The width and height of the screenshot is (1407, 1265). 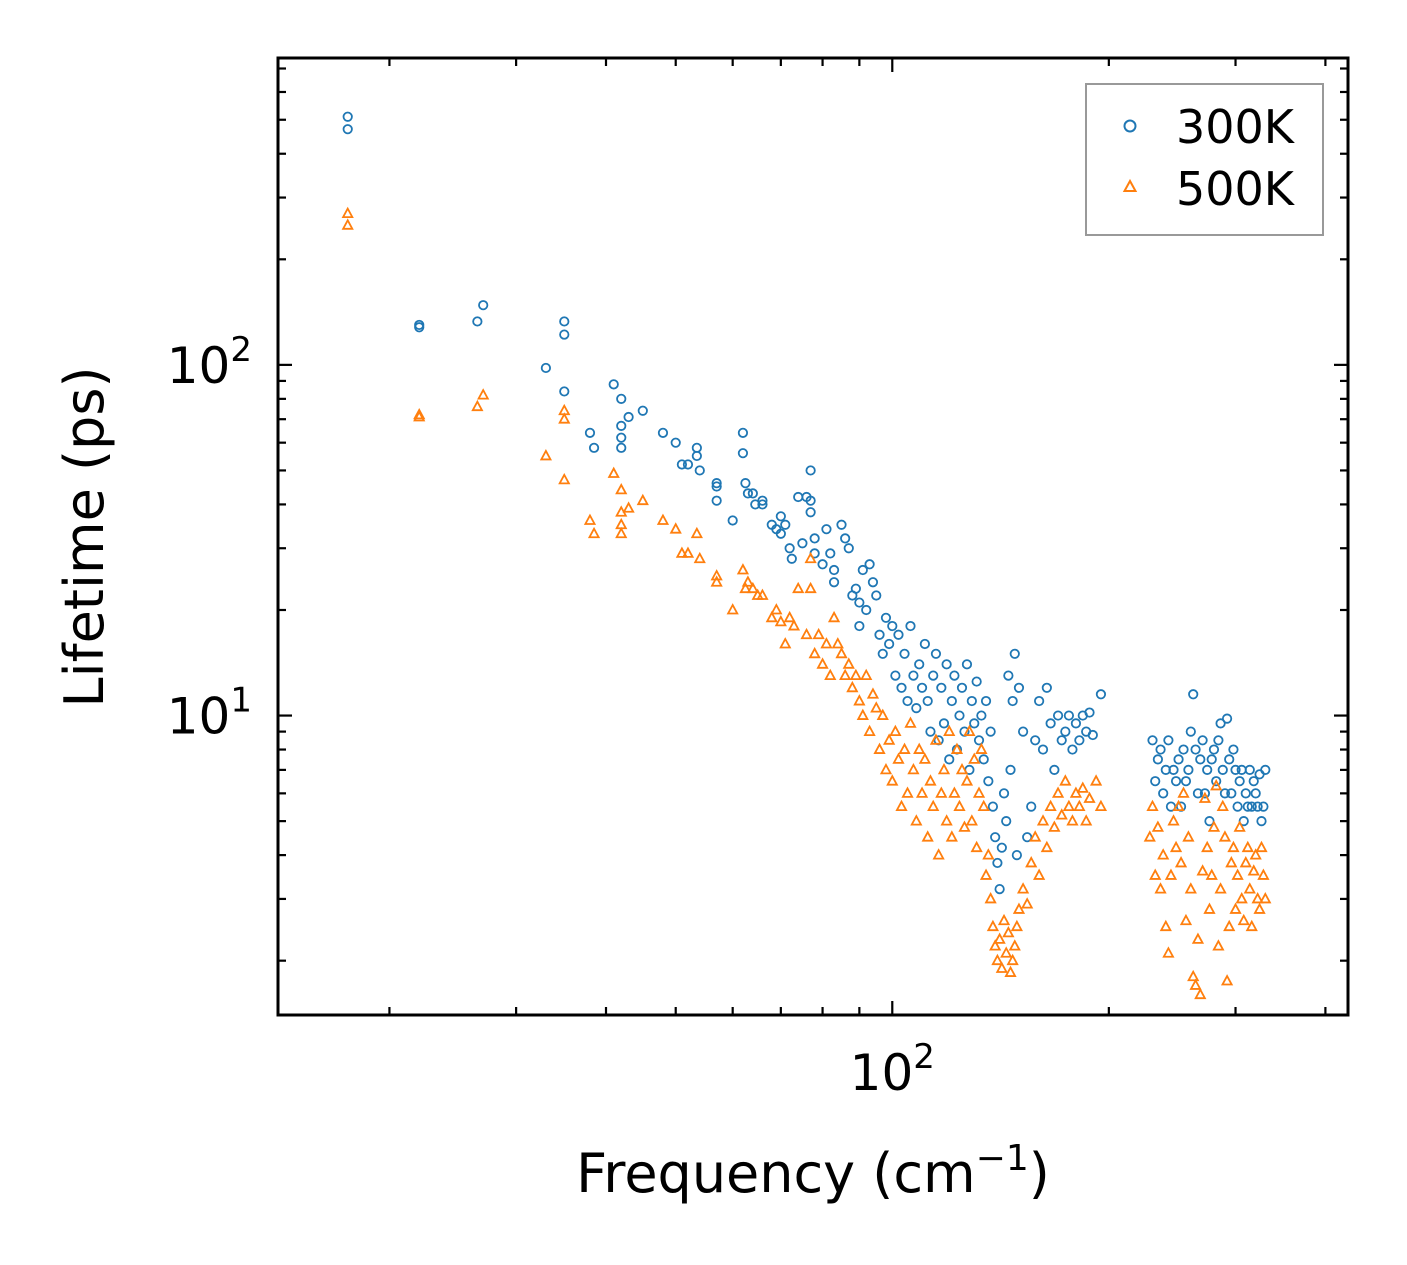 I want to click on legend-marker-500k, so click(x=1130, y=185).